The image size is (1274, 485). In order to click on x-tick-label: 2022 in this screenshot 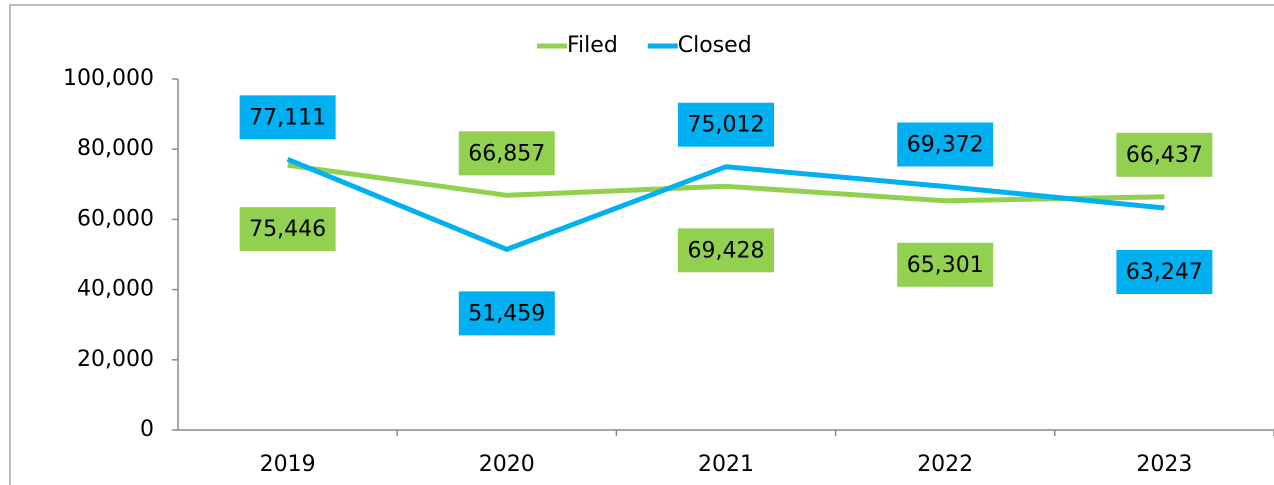, I will do `click(945, 464)`.